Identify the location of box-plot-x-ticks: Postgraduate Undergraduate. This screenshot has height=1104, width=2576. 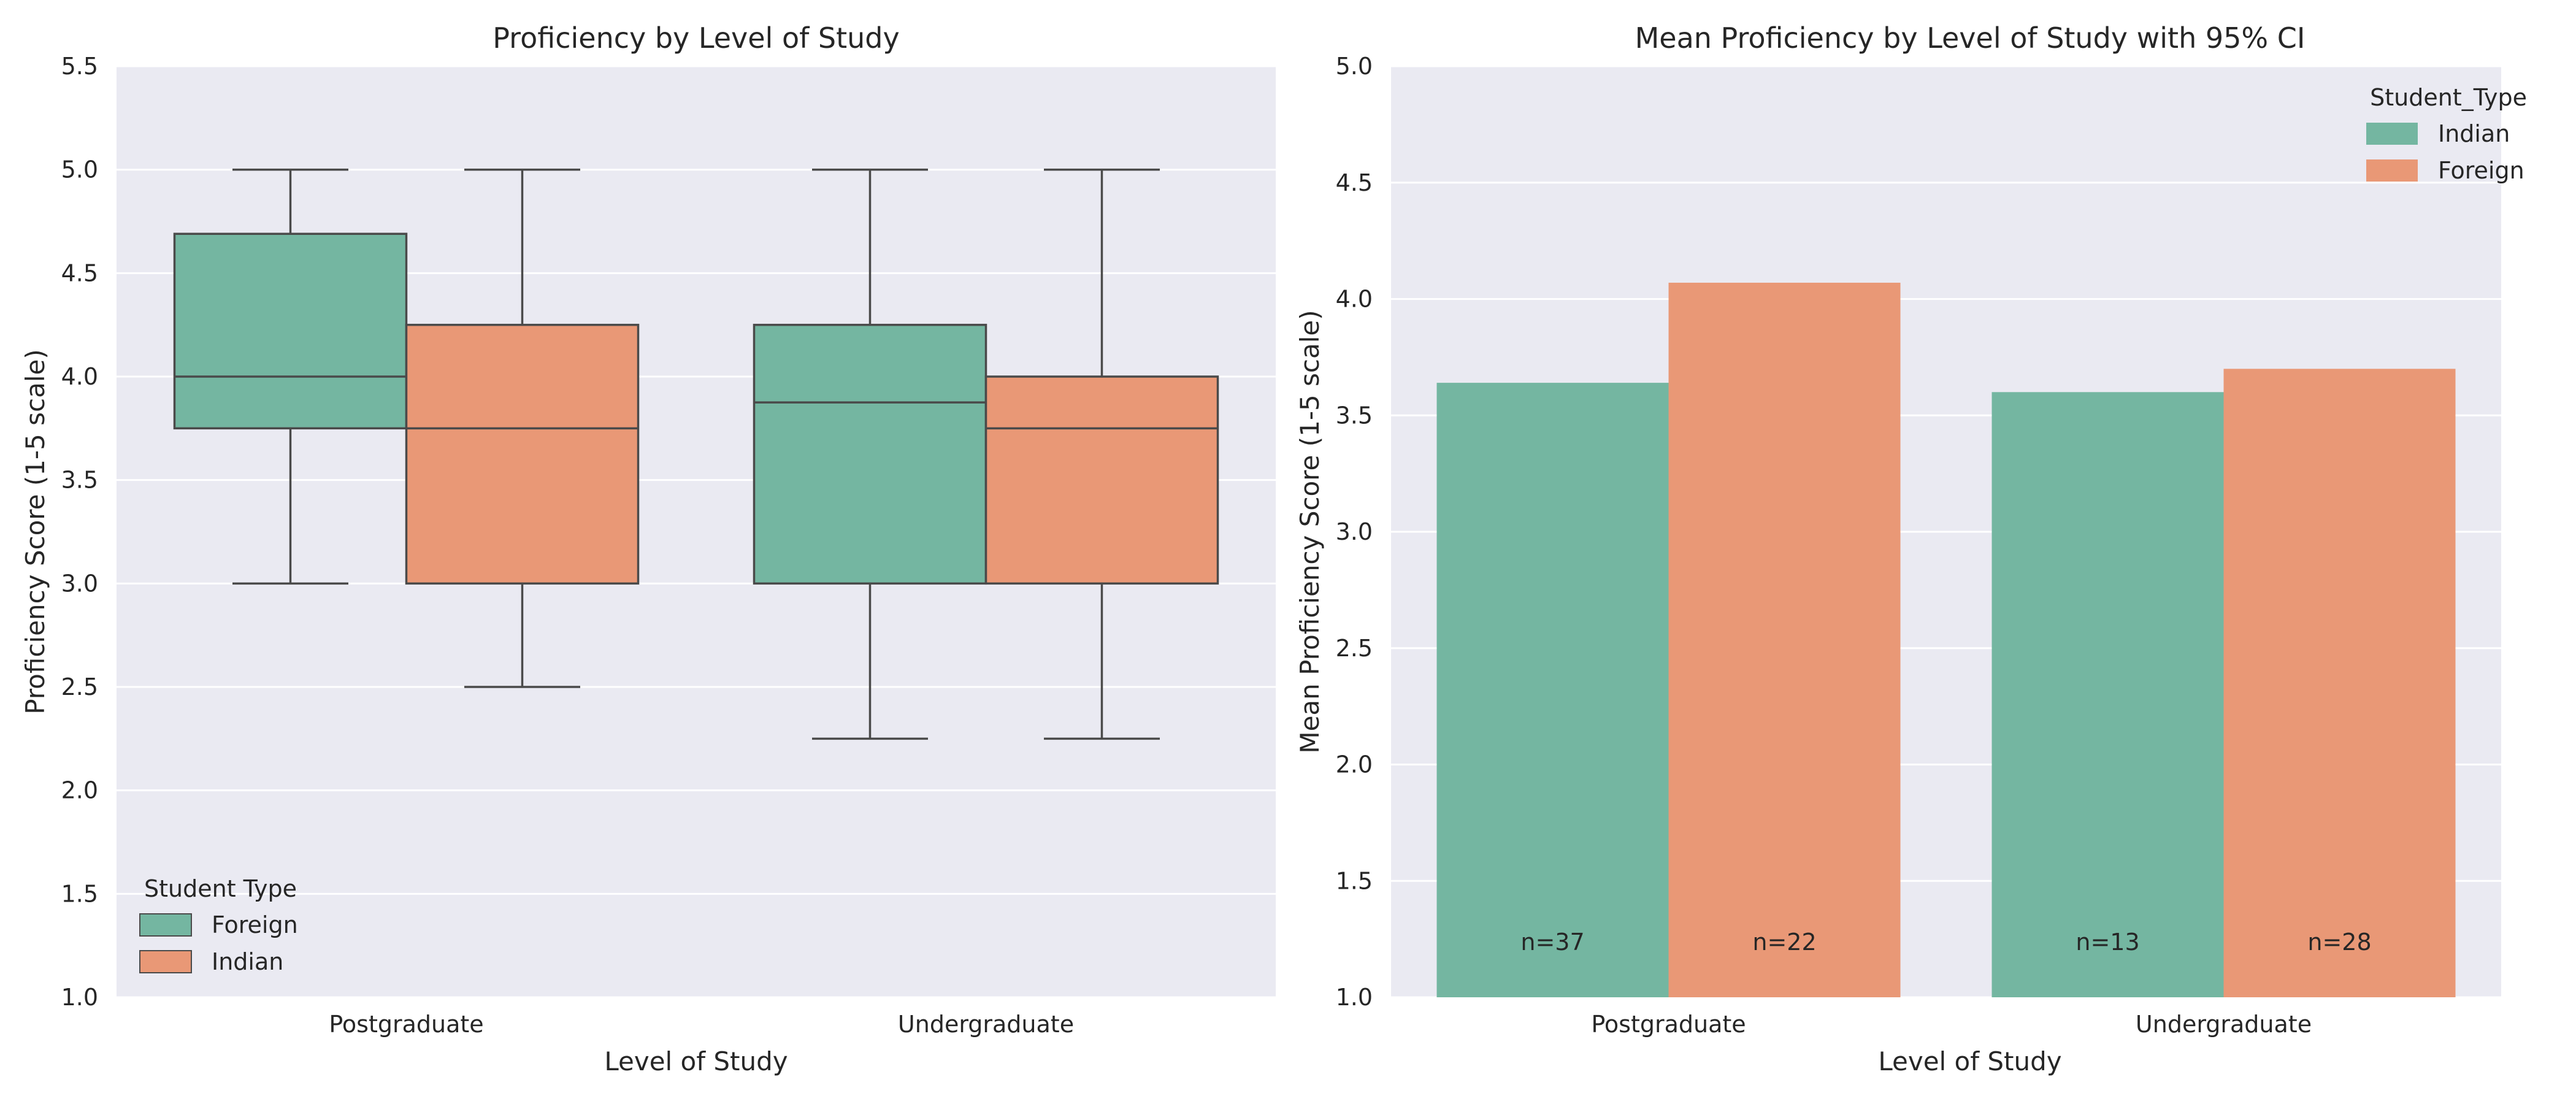
(701, 1024).